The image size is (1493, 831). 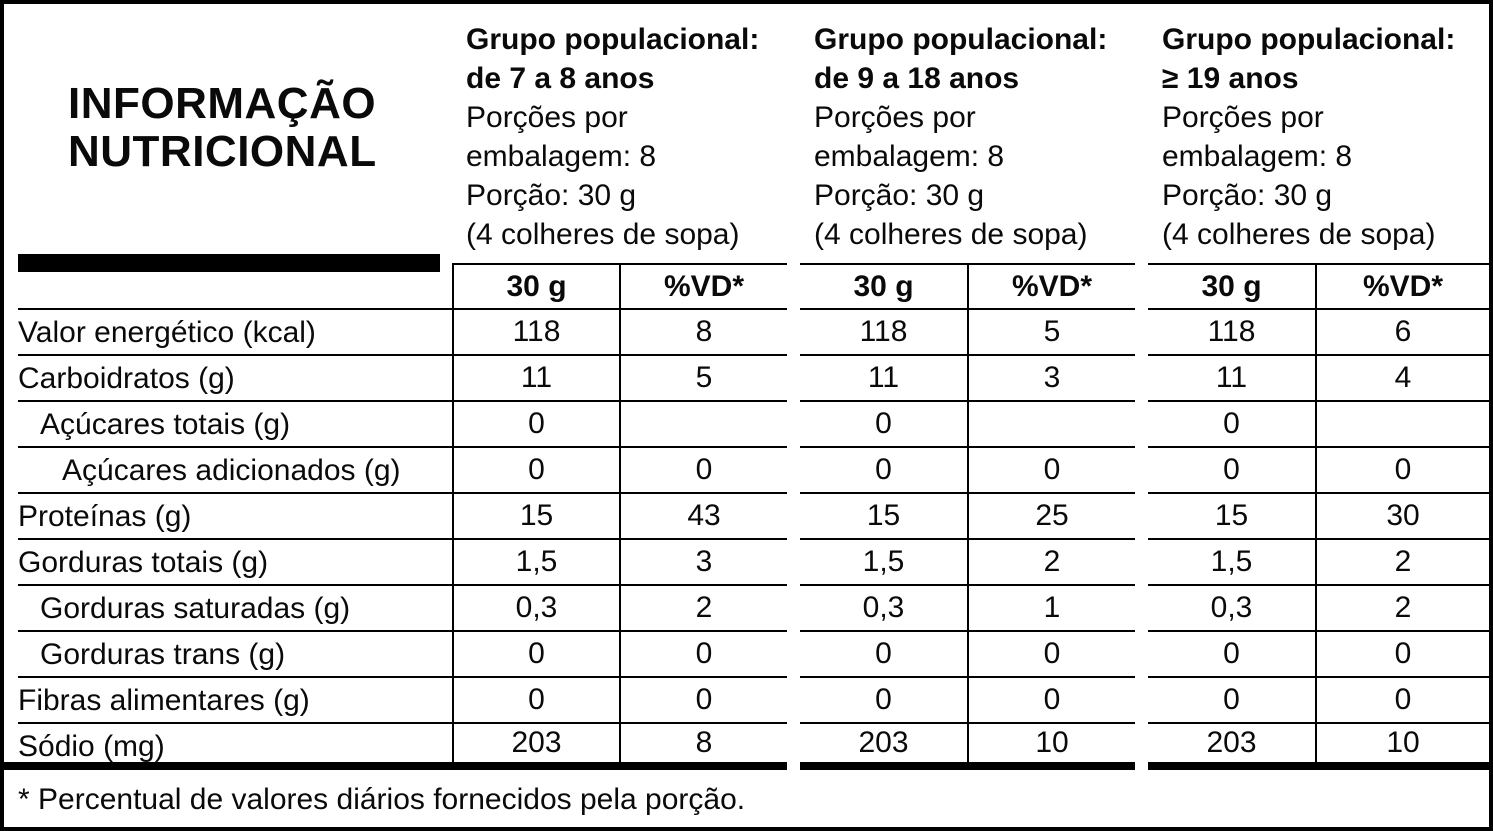 What do you see at coordinates (105, 516) in the screenshot?
I see `row-label-text: Proteínas (g)` at bounding box center [105, 516].